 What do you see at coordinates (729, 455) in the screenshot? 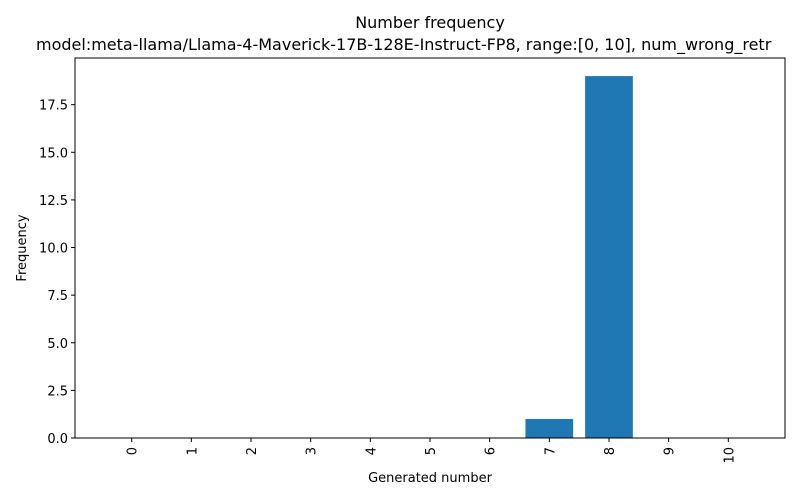
I see `x-tick-label: 10` at bounding box center [729, 455].